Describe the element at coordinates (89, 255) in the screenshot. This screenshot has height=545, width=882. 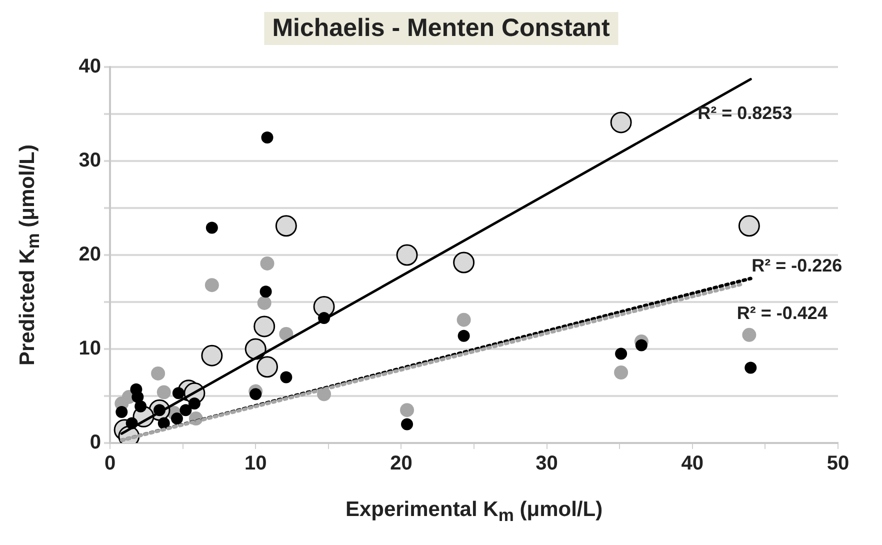
I see `y-tick-label: 20` at that location.